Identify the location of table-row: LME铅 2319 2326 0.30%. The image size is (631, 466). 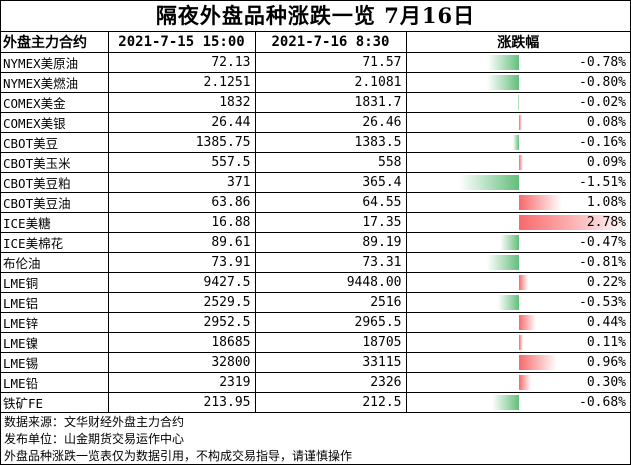
(315, 382).